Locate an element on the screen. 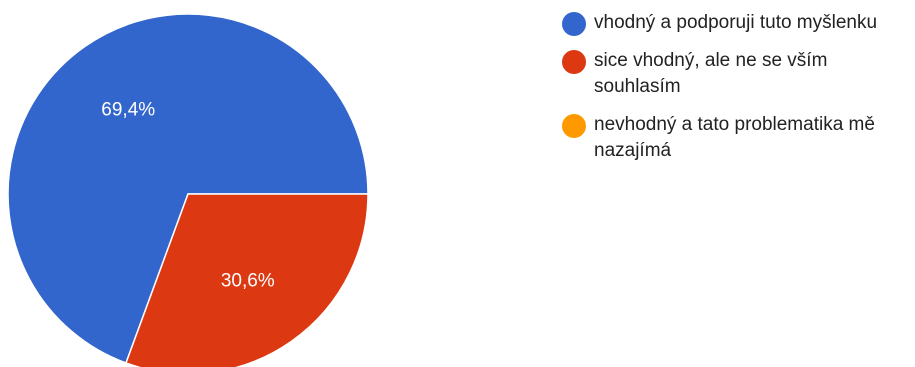 The height and width of the screenshot is (367, 915). legend-label: sice vhodný, ale ne se vším souhlasím is located at coordinates (711, 73).